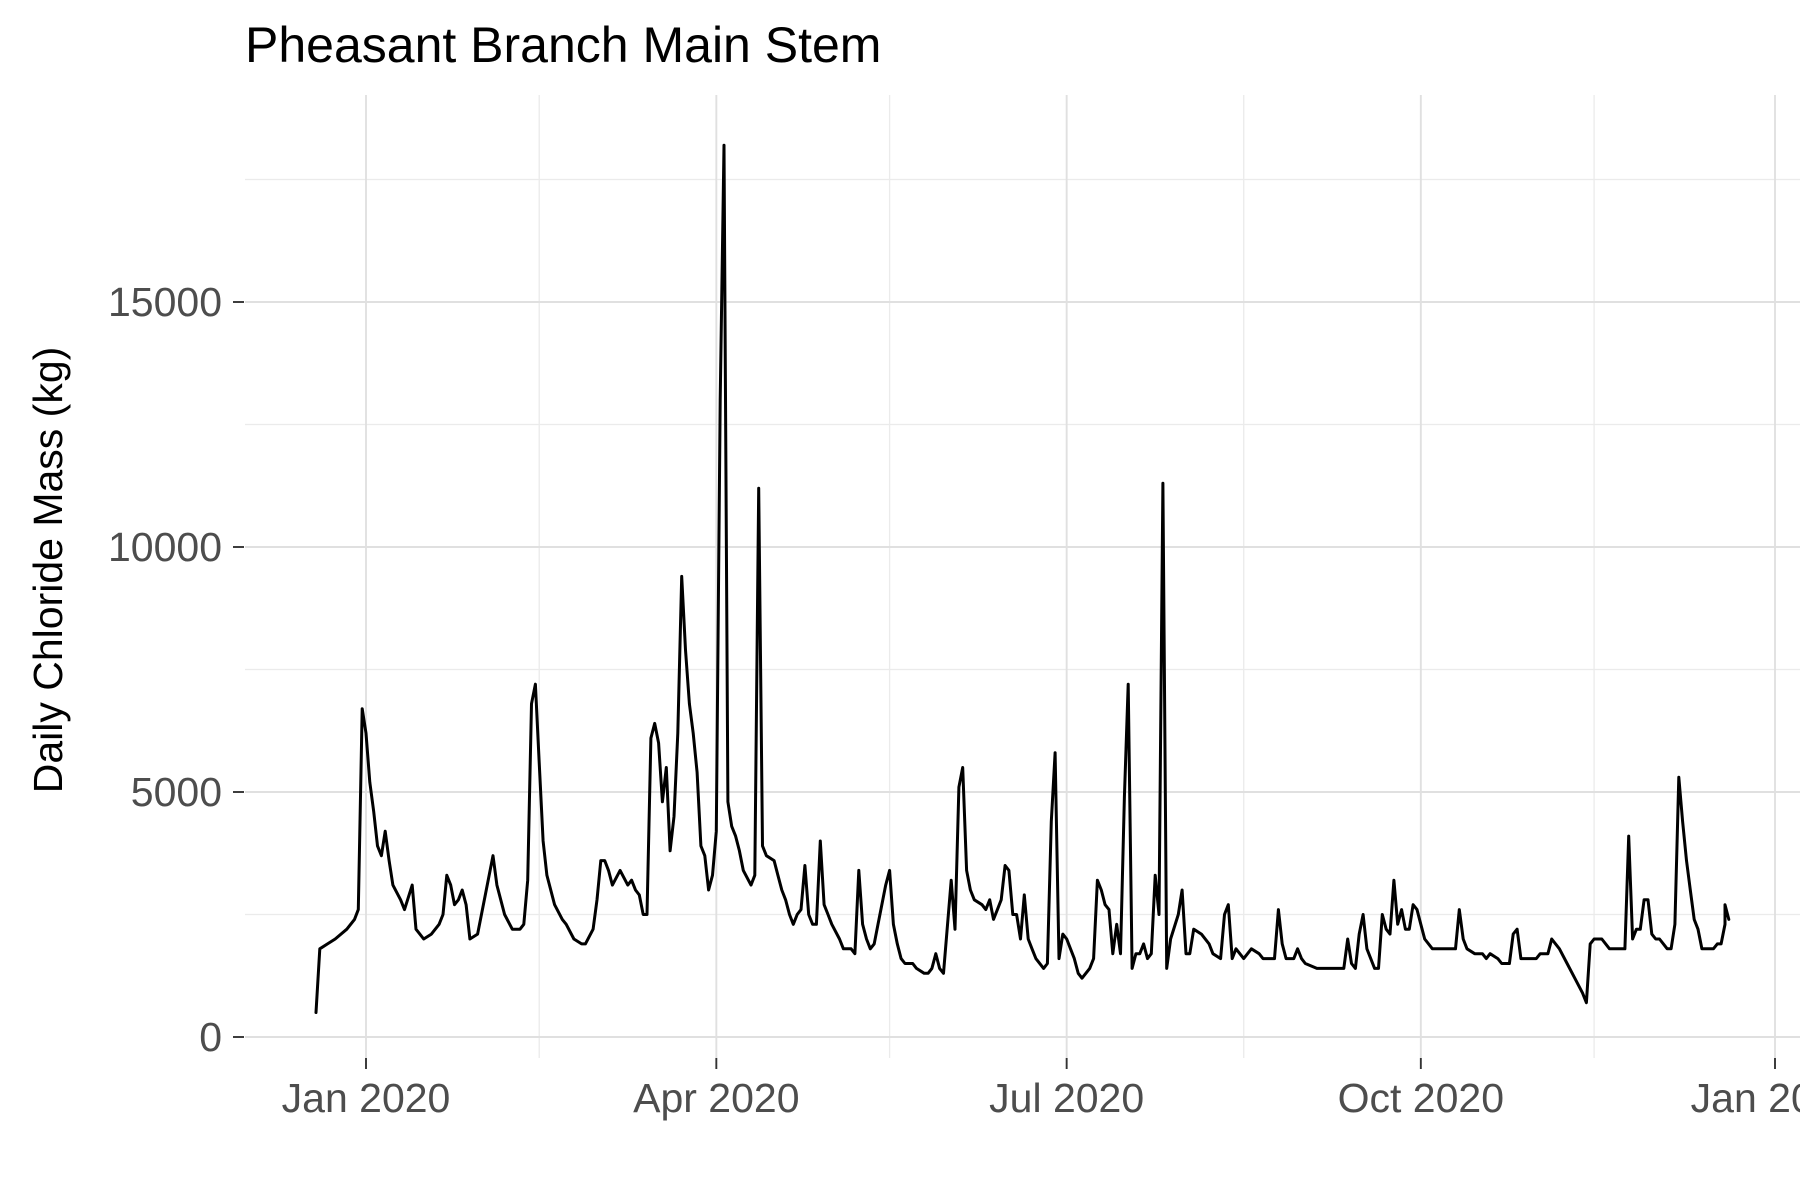 This screenshot has width=1800, height=1200. I want to click on y-tick-label: 10000, so click(165, 547).